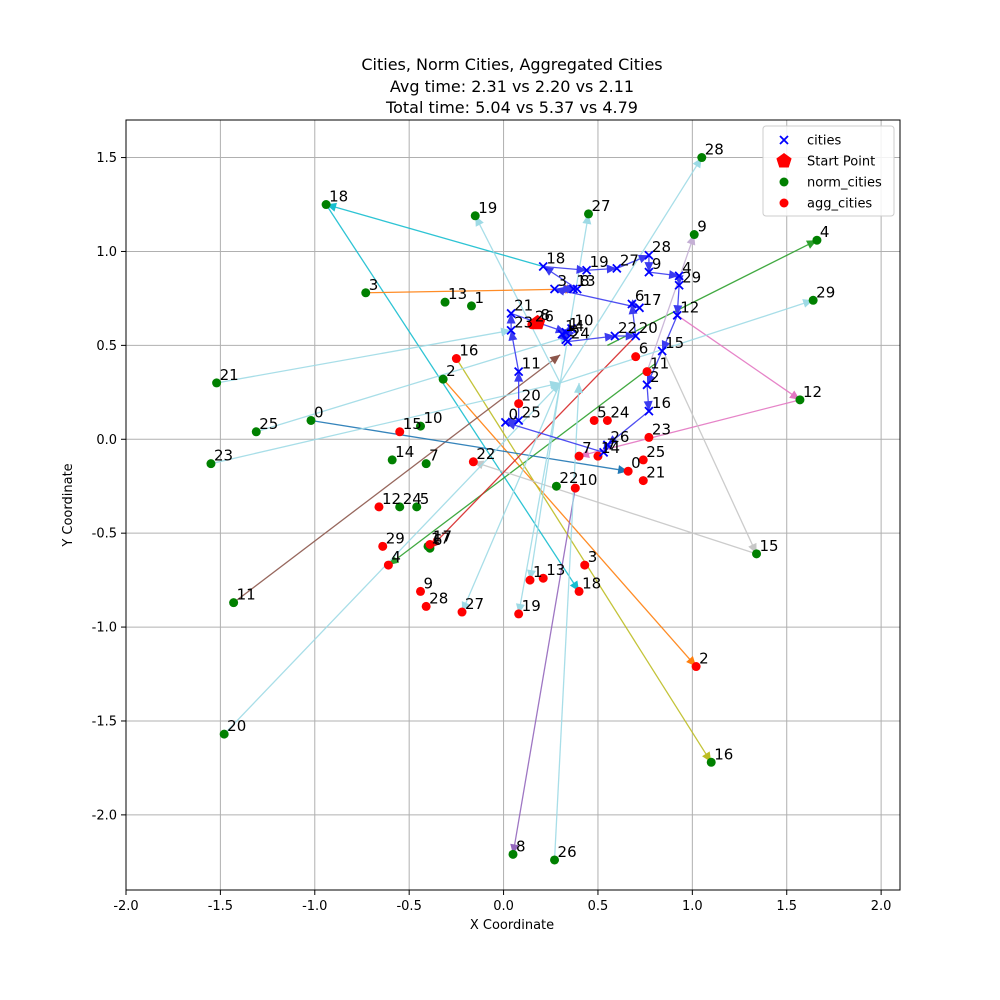 The image size is (1000, 1000). Describe the element at coordinates (661, 429) in the screenshot. I see `agg-city-label: 23` at that location.